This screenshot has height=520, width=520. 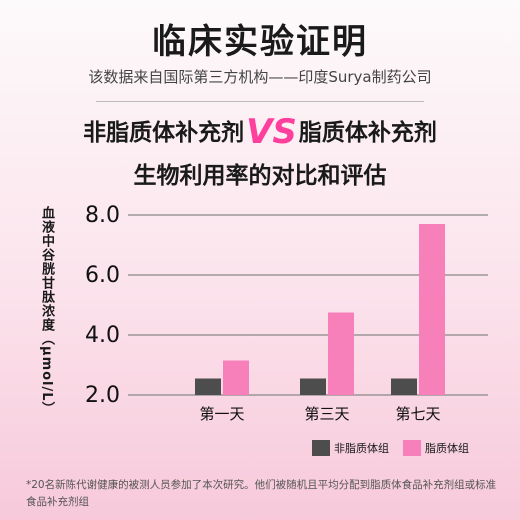 I want to click on divider, so click(x=260, y=101).